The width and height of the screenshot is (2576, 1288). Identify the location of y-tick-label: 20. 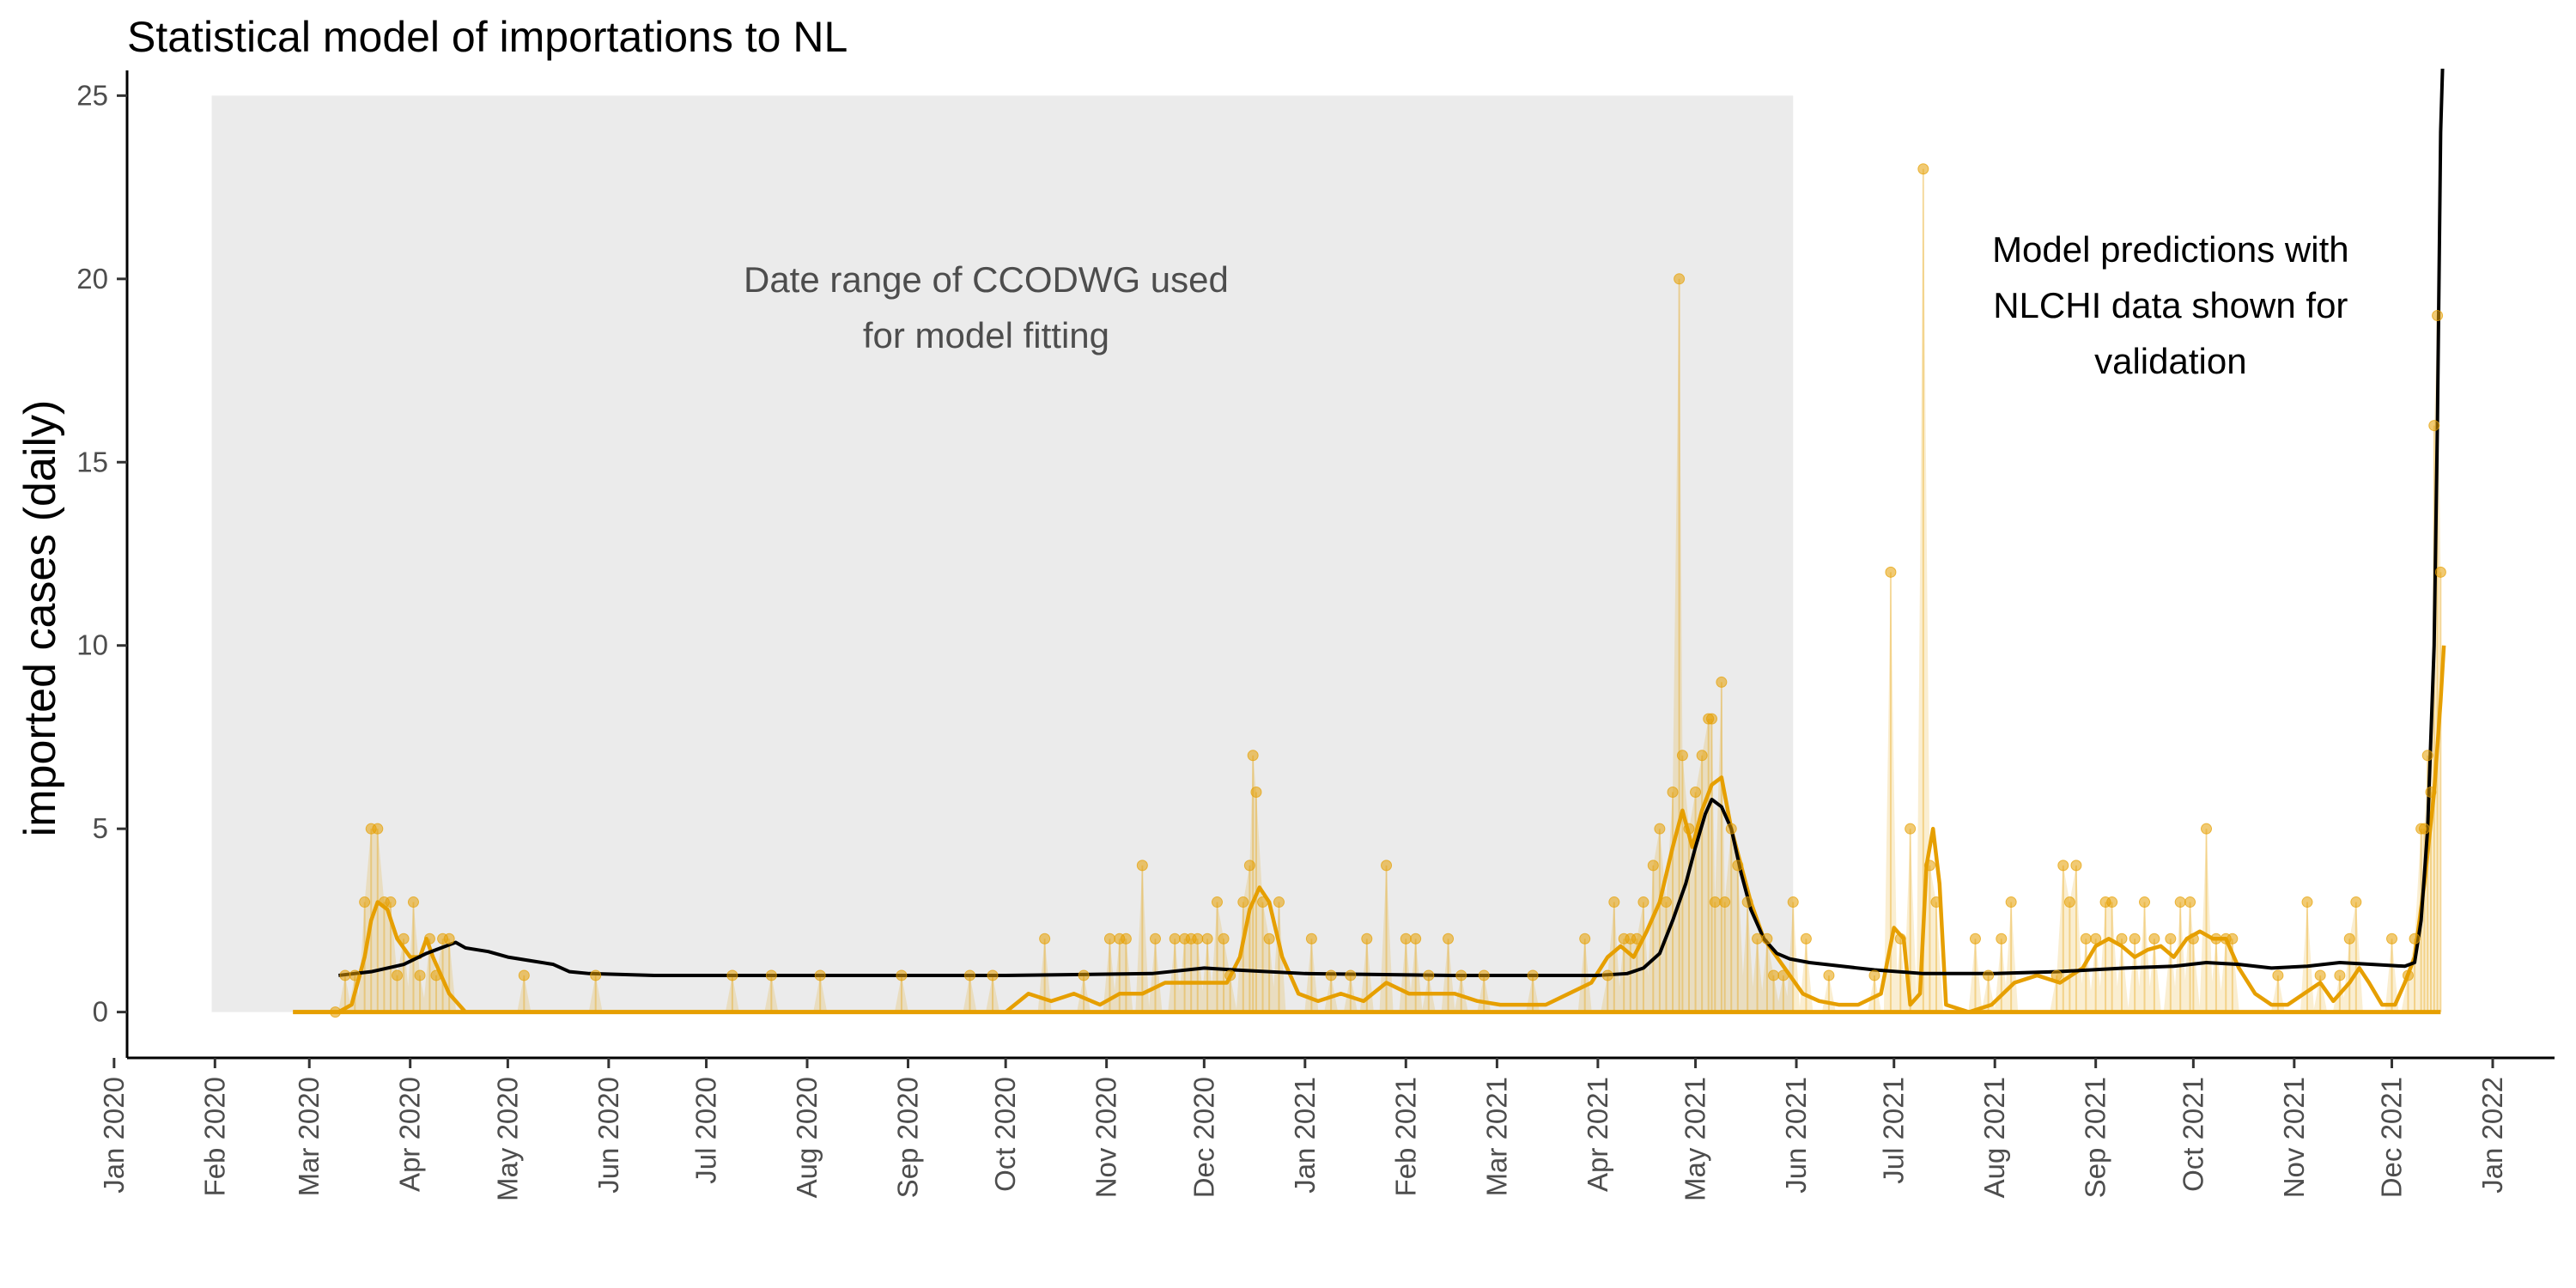
(92, 279).